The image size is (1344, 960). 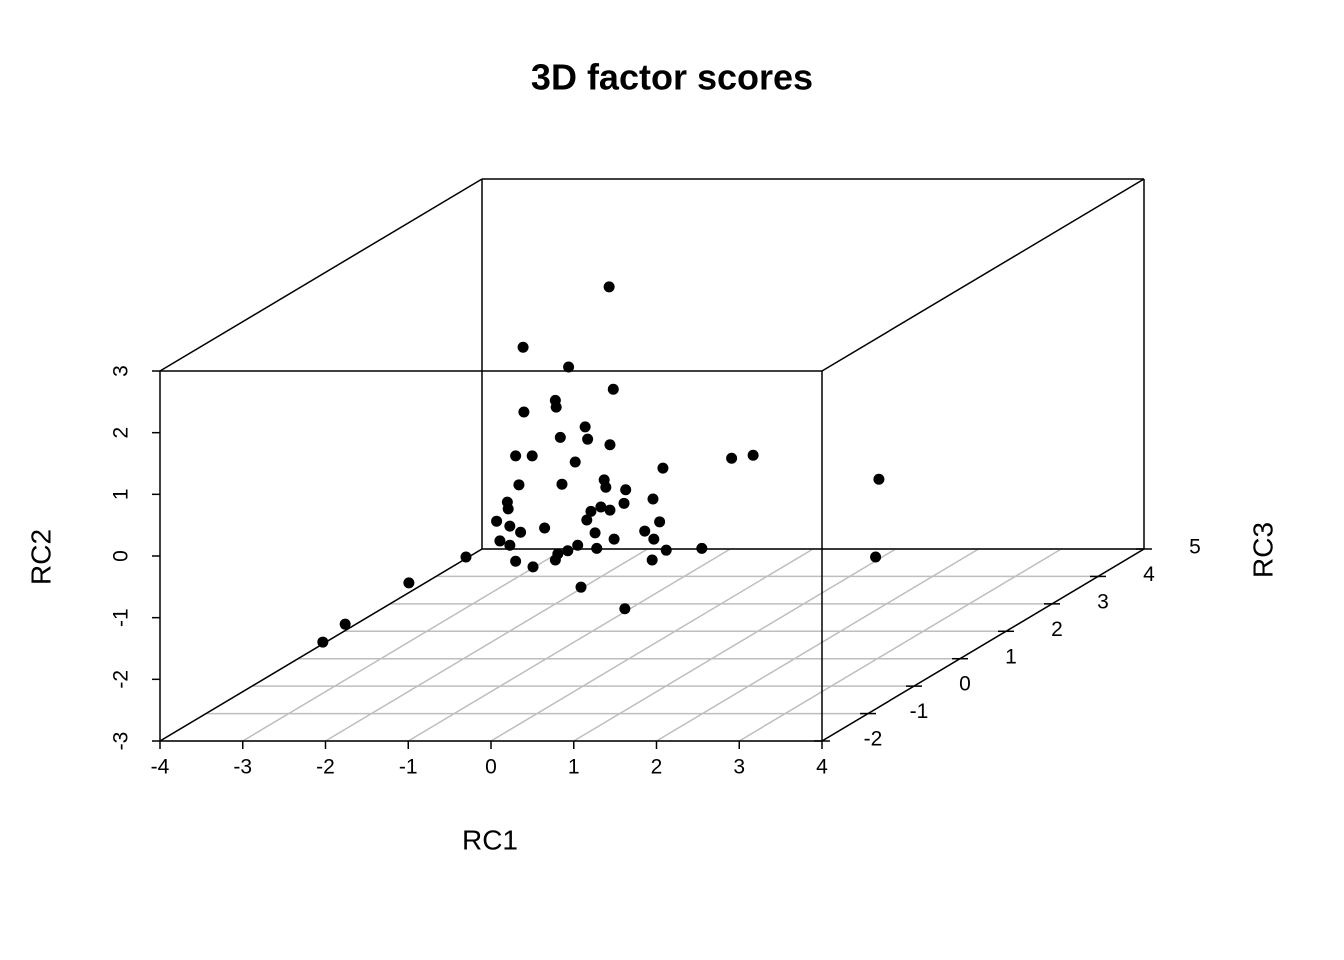 I want to click on z-tick-label: -2, so click(x=873, y=739).